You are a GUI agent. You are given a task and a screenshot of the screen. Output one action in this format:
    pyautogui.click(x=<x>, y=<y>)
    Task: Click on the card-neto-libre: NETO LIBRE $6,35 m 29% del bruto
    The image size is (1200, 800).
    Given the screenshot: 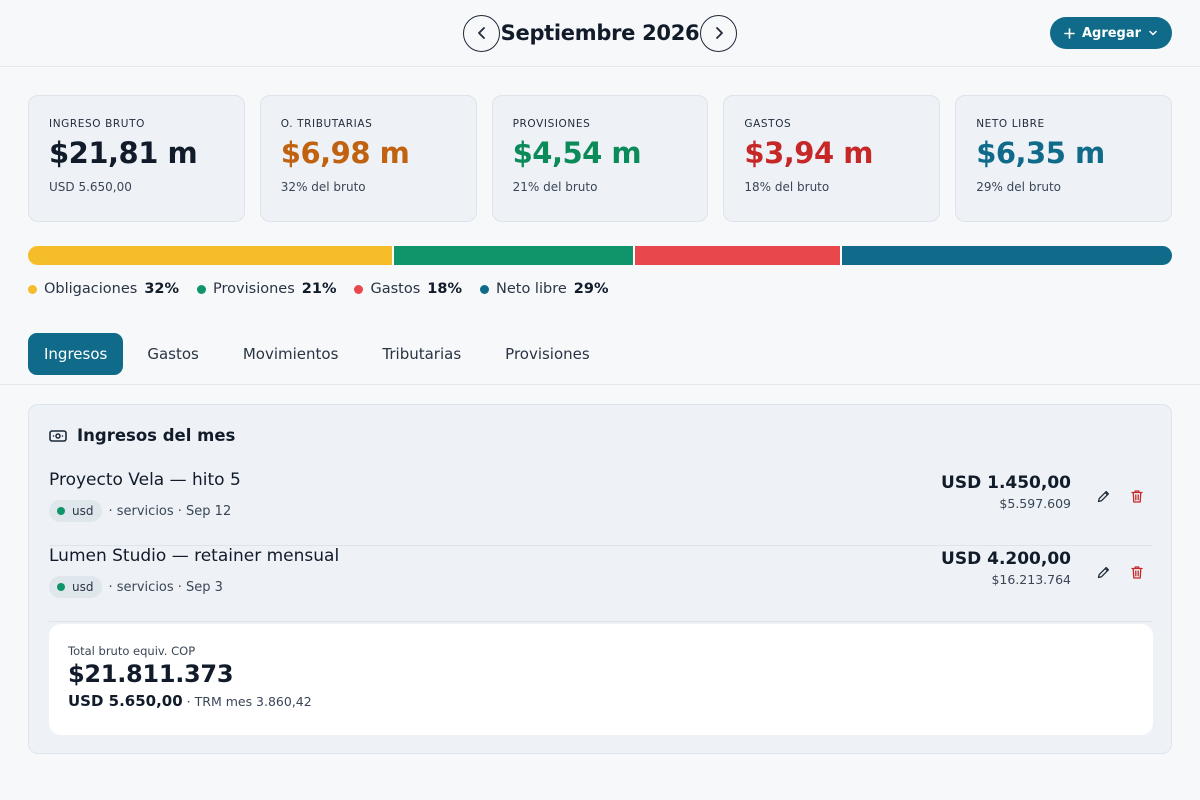 What is the action you would take?
    pyautogui.click(x=1063, y=158)
    